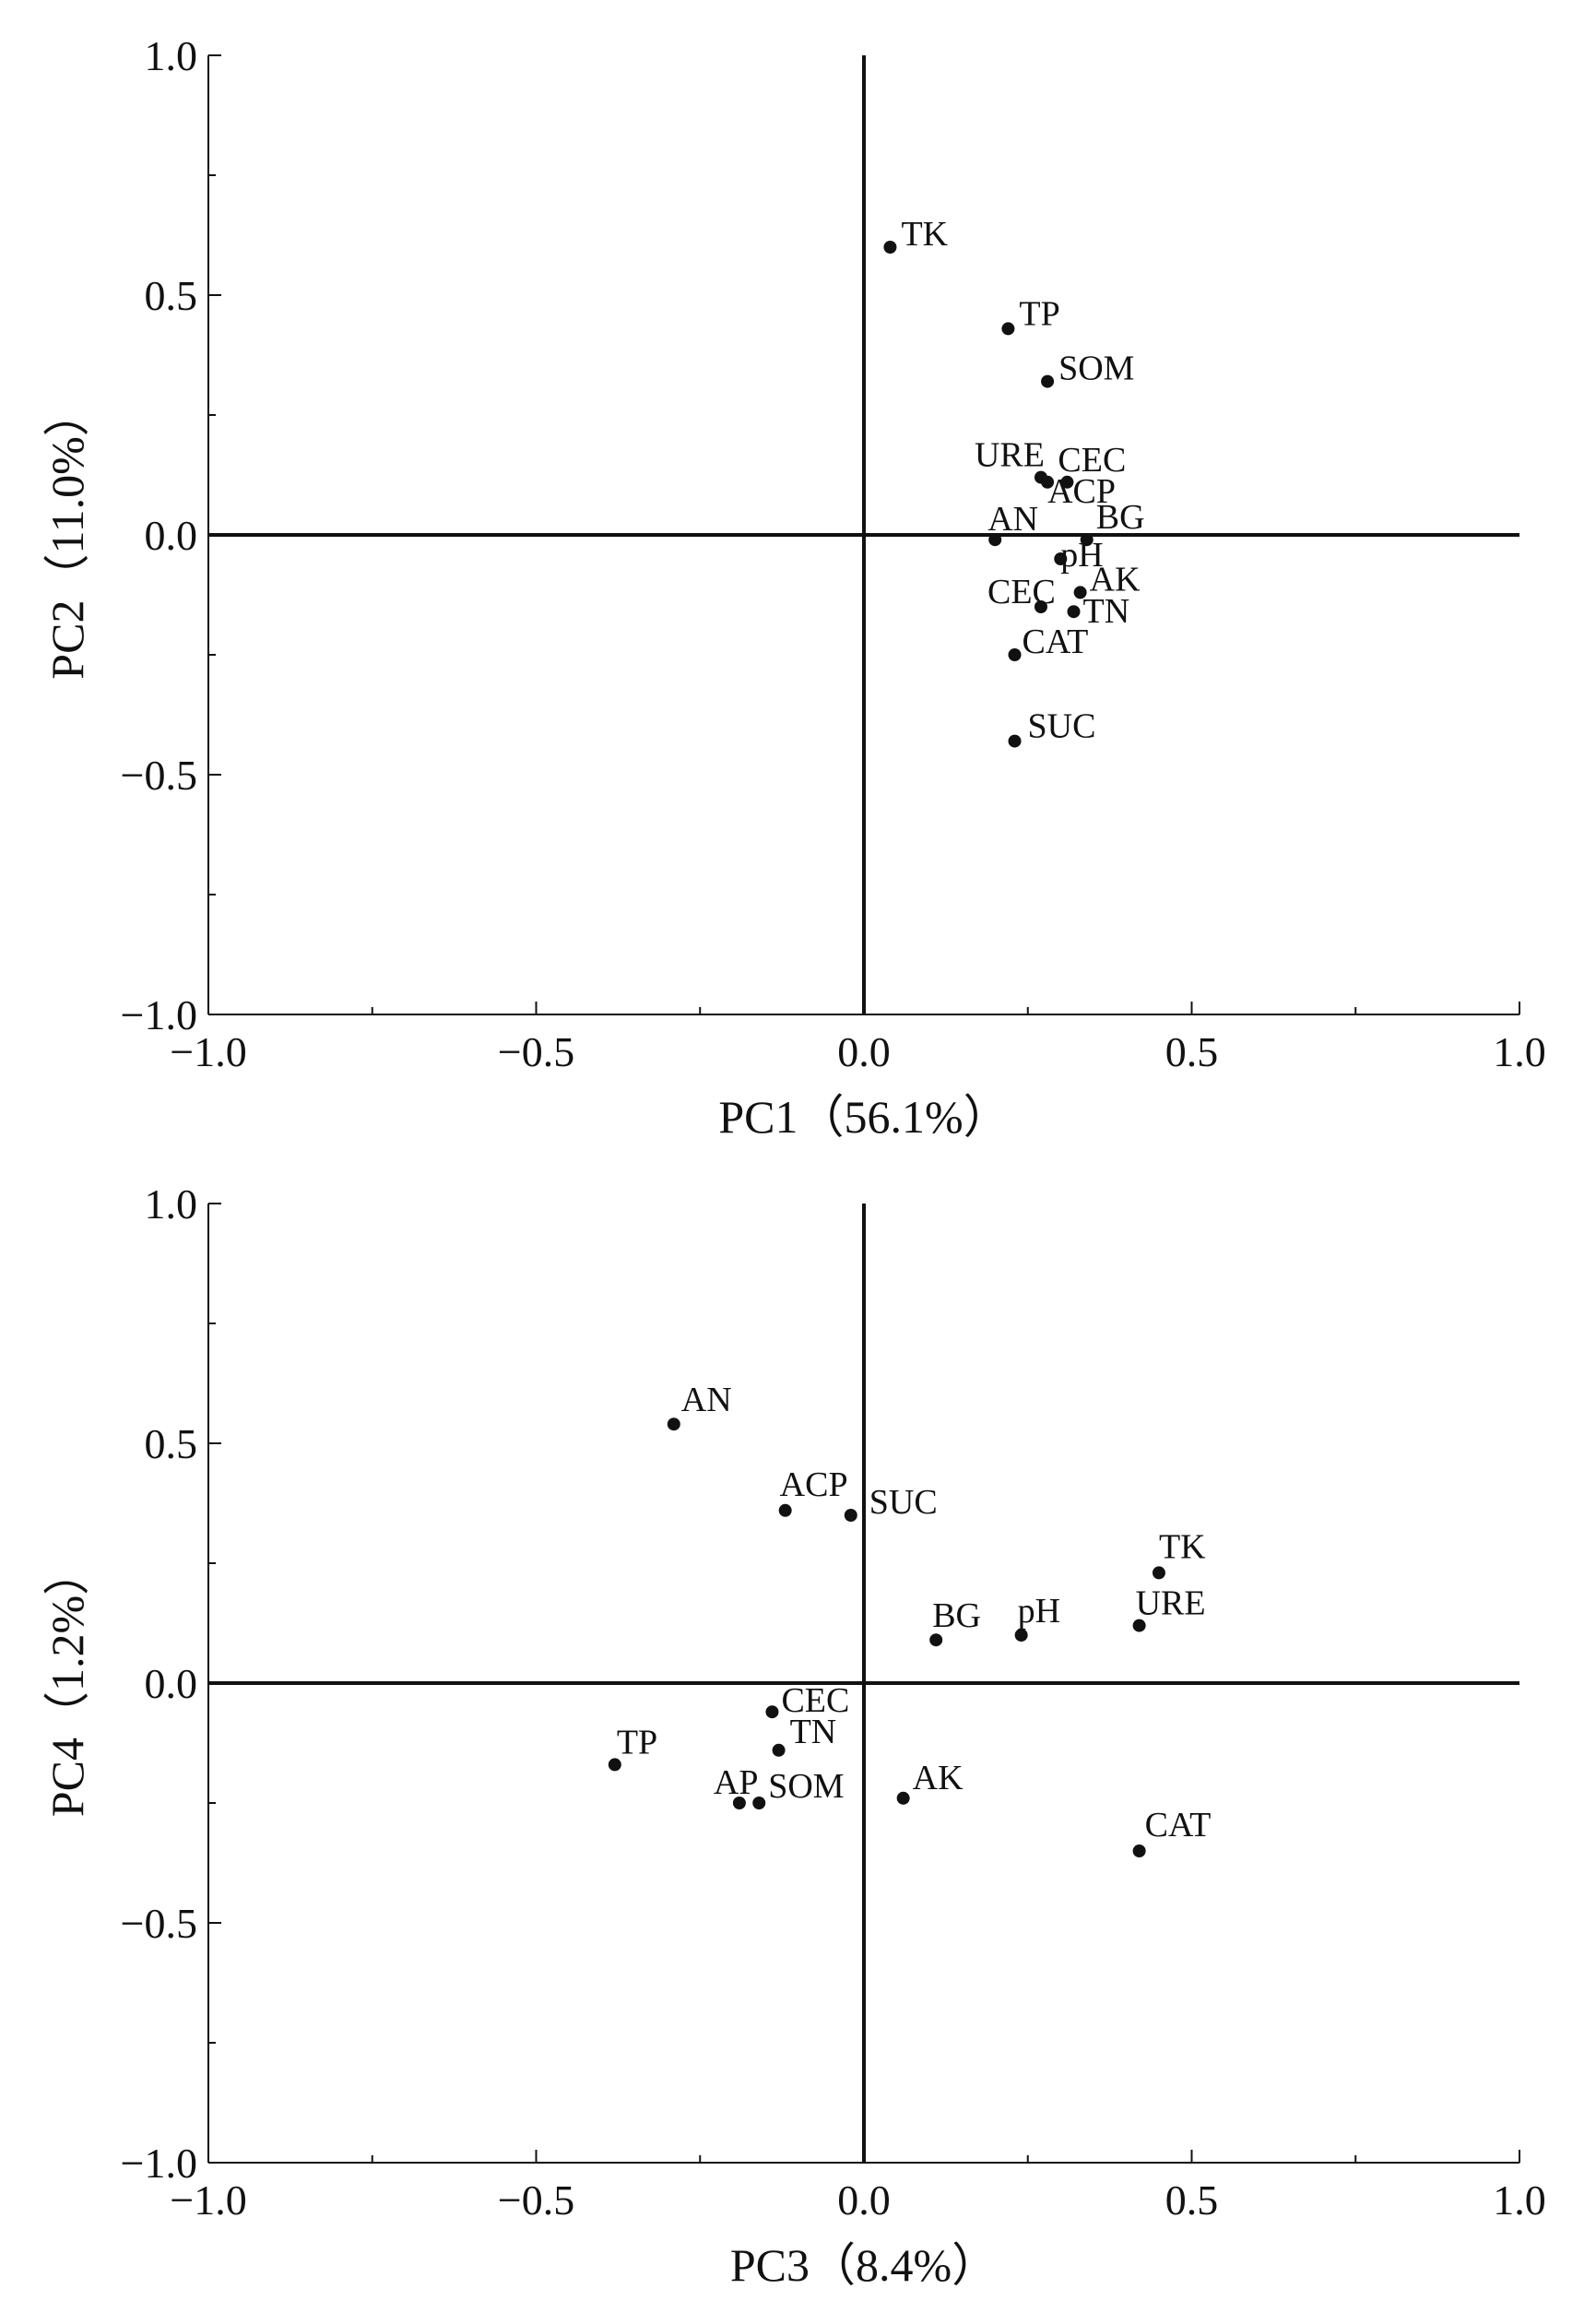 The height and width of the screenshot is (2301, 1596). I want to click on y-axis-title: PC2（11.0%）, so click(67, 534).